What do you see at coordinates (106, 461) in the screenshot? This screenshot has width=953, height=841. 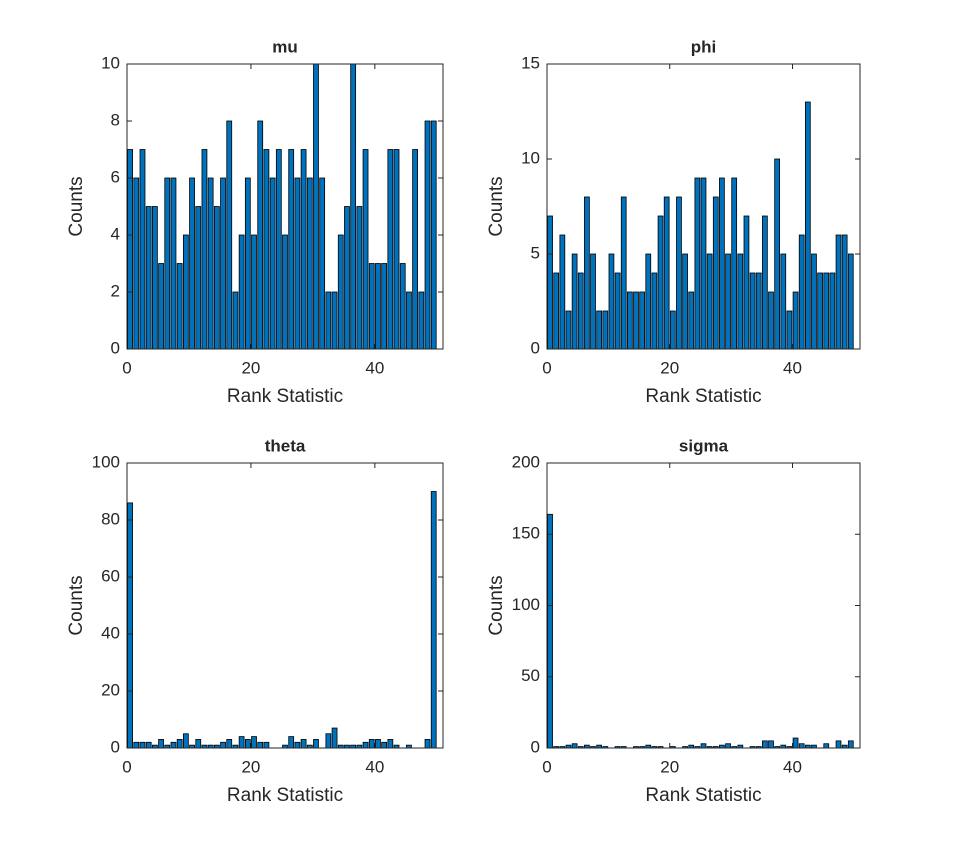 I see `y-tick-label: 100` at bounding box center [106, 461].